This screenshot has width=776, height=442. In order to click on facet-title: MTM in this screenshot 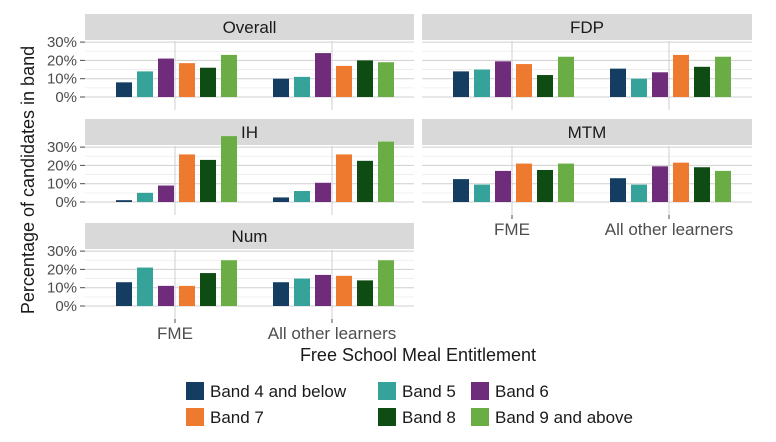, I will do `click(587, 132)`.